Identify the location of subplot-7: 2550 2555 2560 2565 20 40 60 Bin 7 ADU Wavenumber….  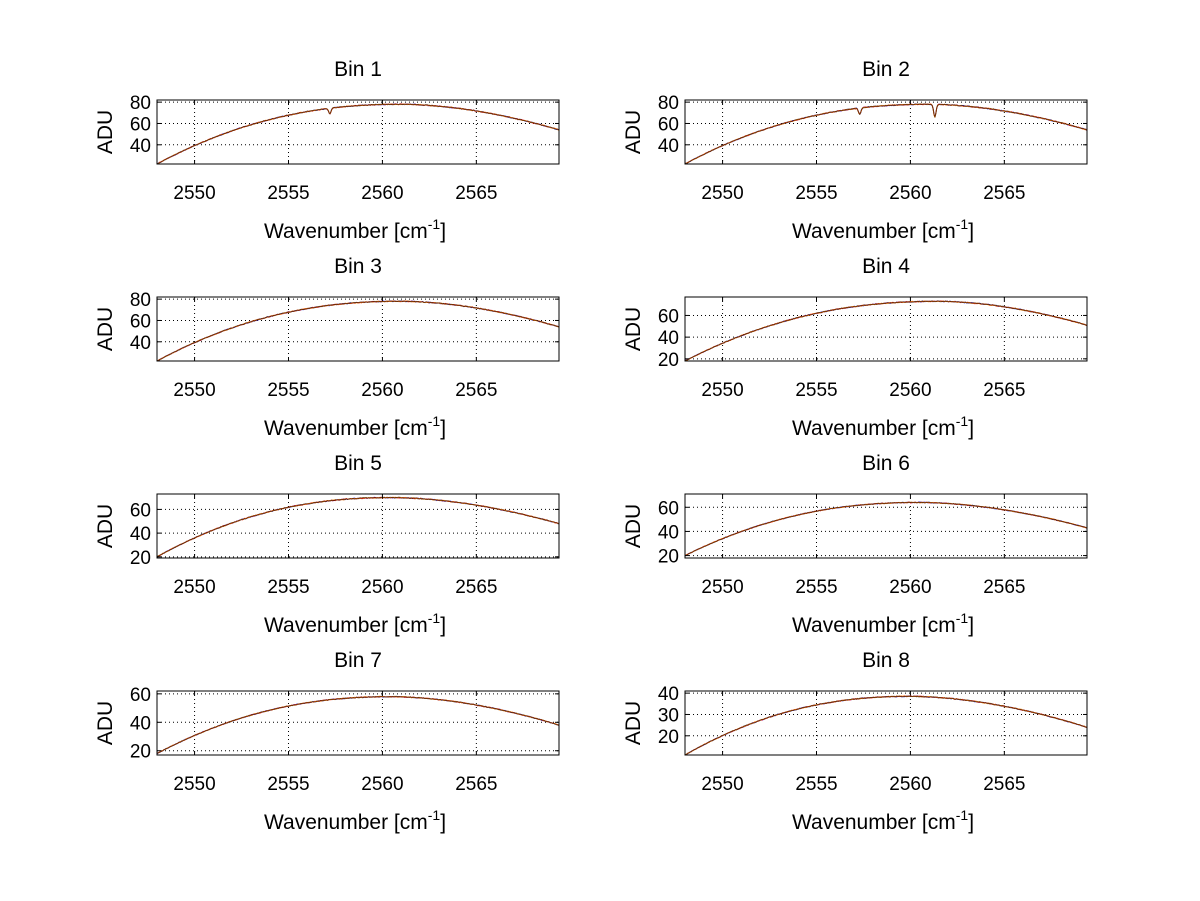
(327, 741).